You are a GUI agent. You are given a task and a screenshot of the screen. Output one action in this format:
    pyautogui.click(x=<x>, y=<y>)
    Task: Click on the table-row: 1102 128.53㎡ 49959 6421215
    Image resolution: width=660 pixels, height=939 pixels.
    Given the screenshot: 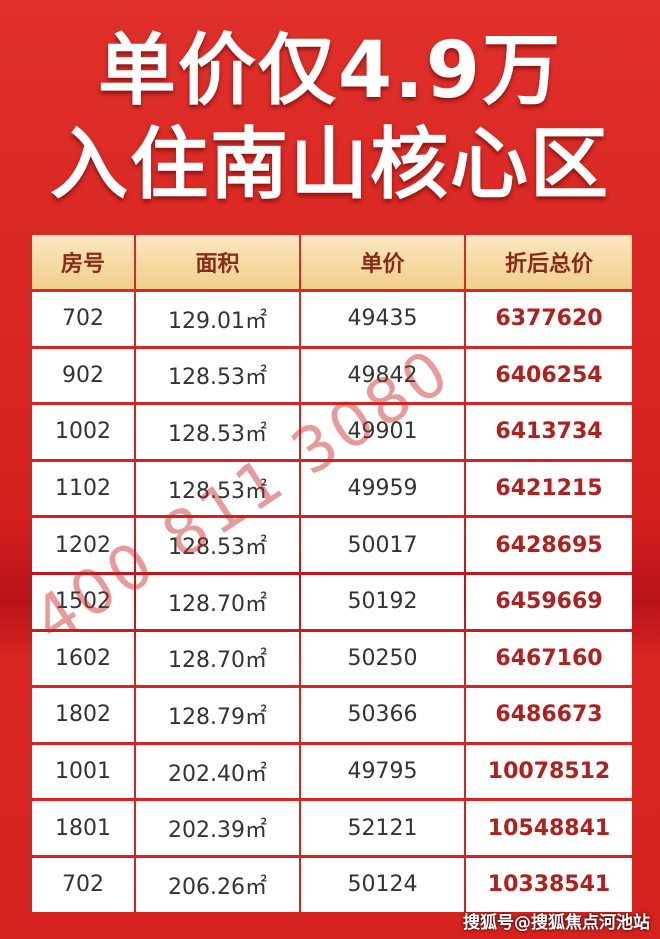 What is the action you would take?
    pyautogui.click(x=332, y=488)
    